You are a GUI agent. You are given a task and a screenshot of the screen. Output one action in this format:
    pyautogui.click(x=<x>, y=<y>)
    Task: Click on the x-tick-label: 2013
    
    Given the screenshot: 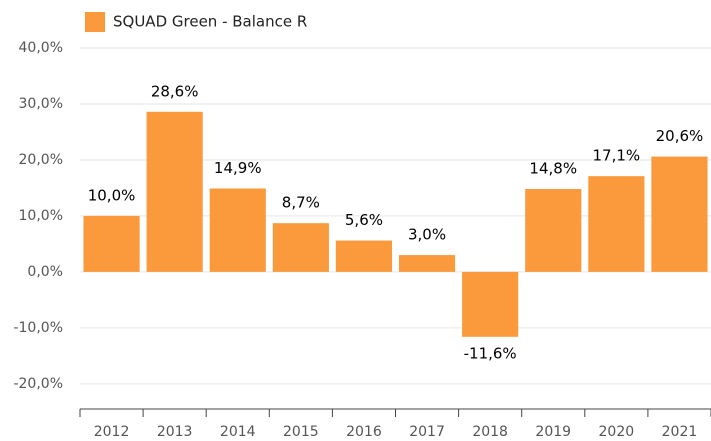 What is the action you would take?
    pyautogui.click(x=175, y=432)
    